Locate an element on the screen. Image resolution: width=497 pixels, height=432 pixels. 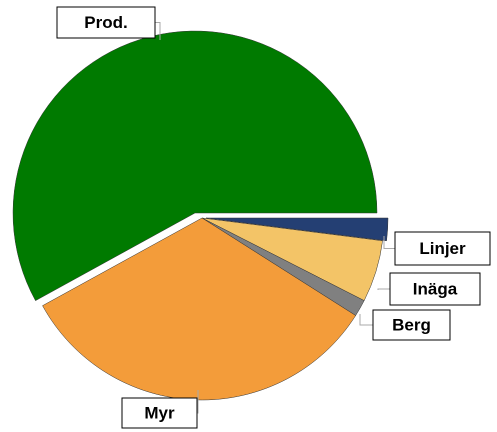
slice-label: Inäga is located at coordinates (435, 288).